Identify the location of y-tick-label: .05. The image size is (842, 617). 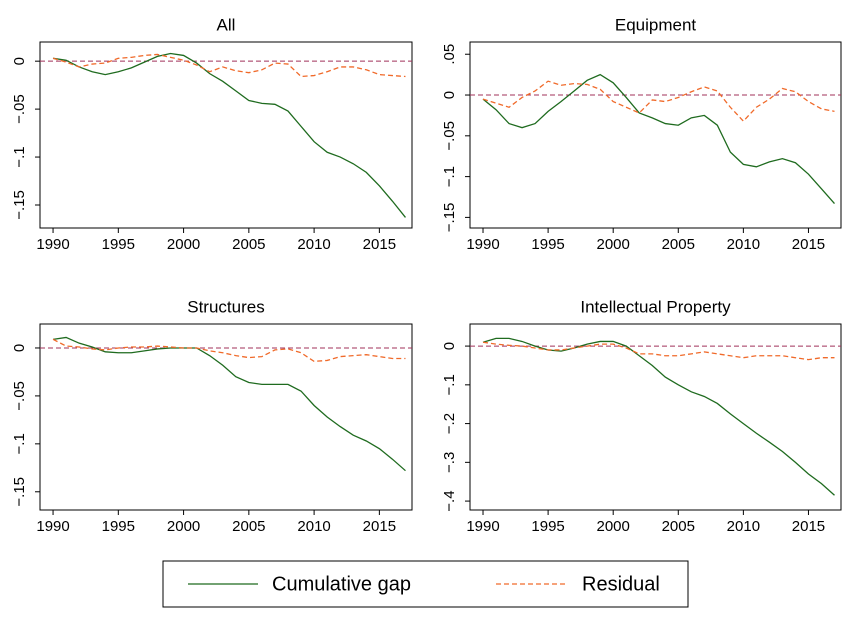
(449, 54).